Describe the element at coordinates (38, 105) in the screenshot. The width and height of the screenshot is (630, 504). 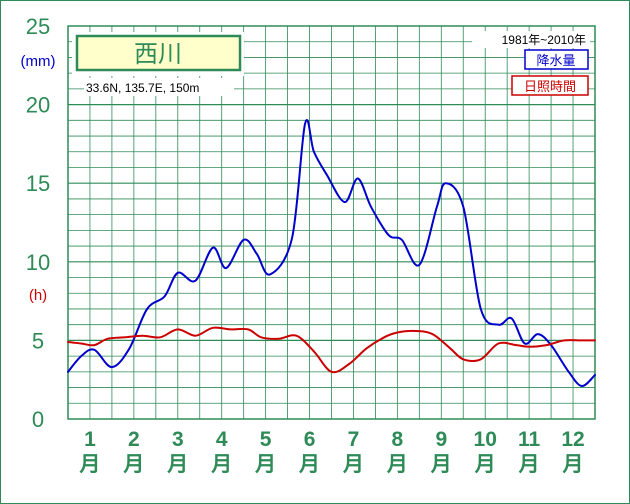
I see `y-tick-label: 20` at that location.